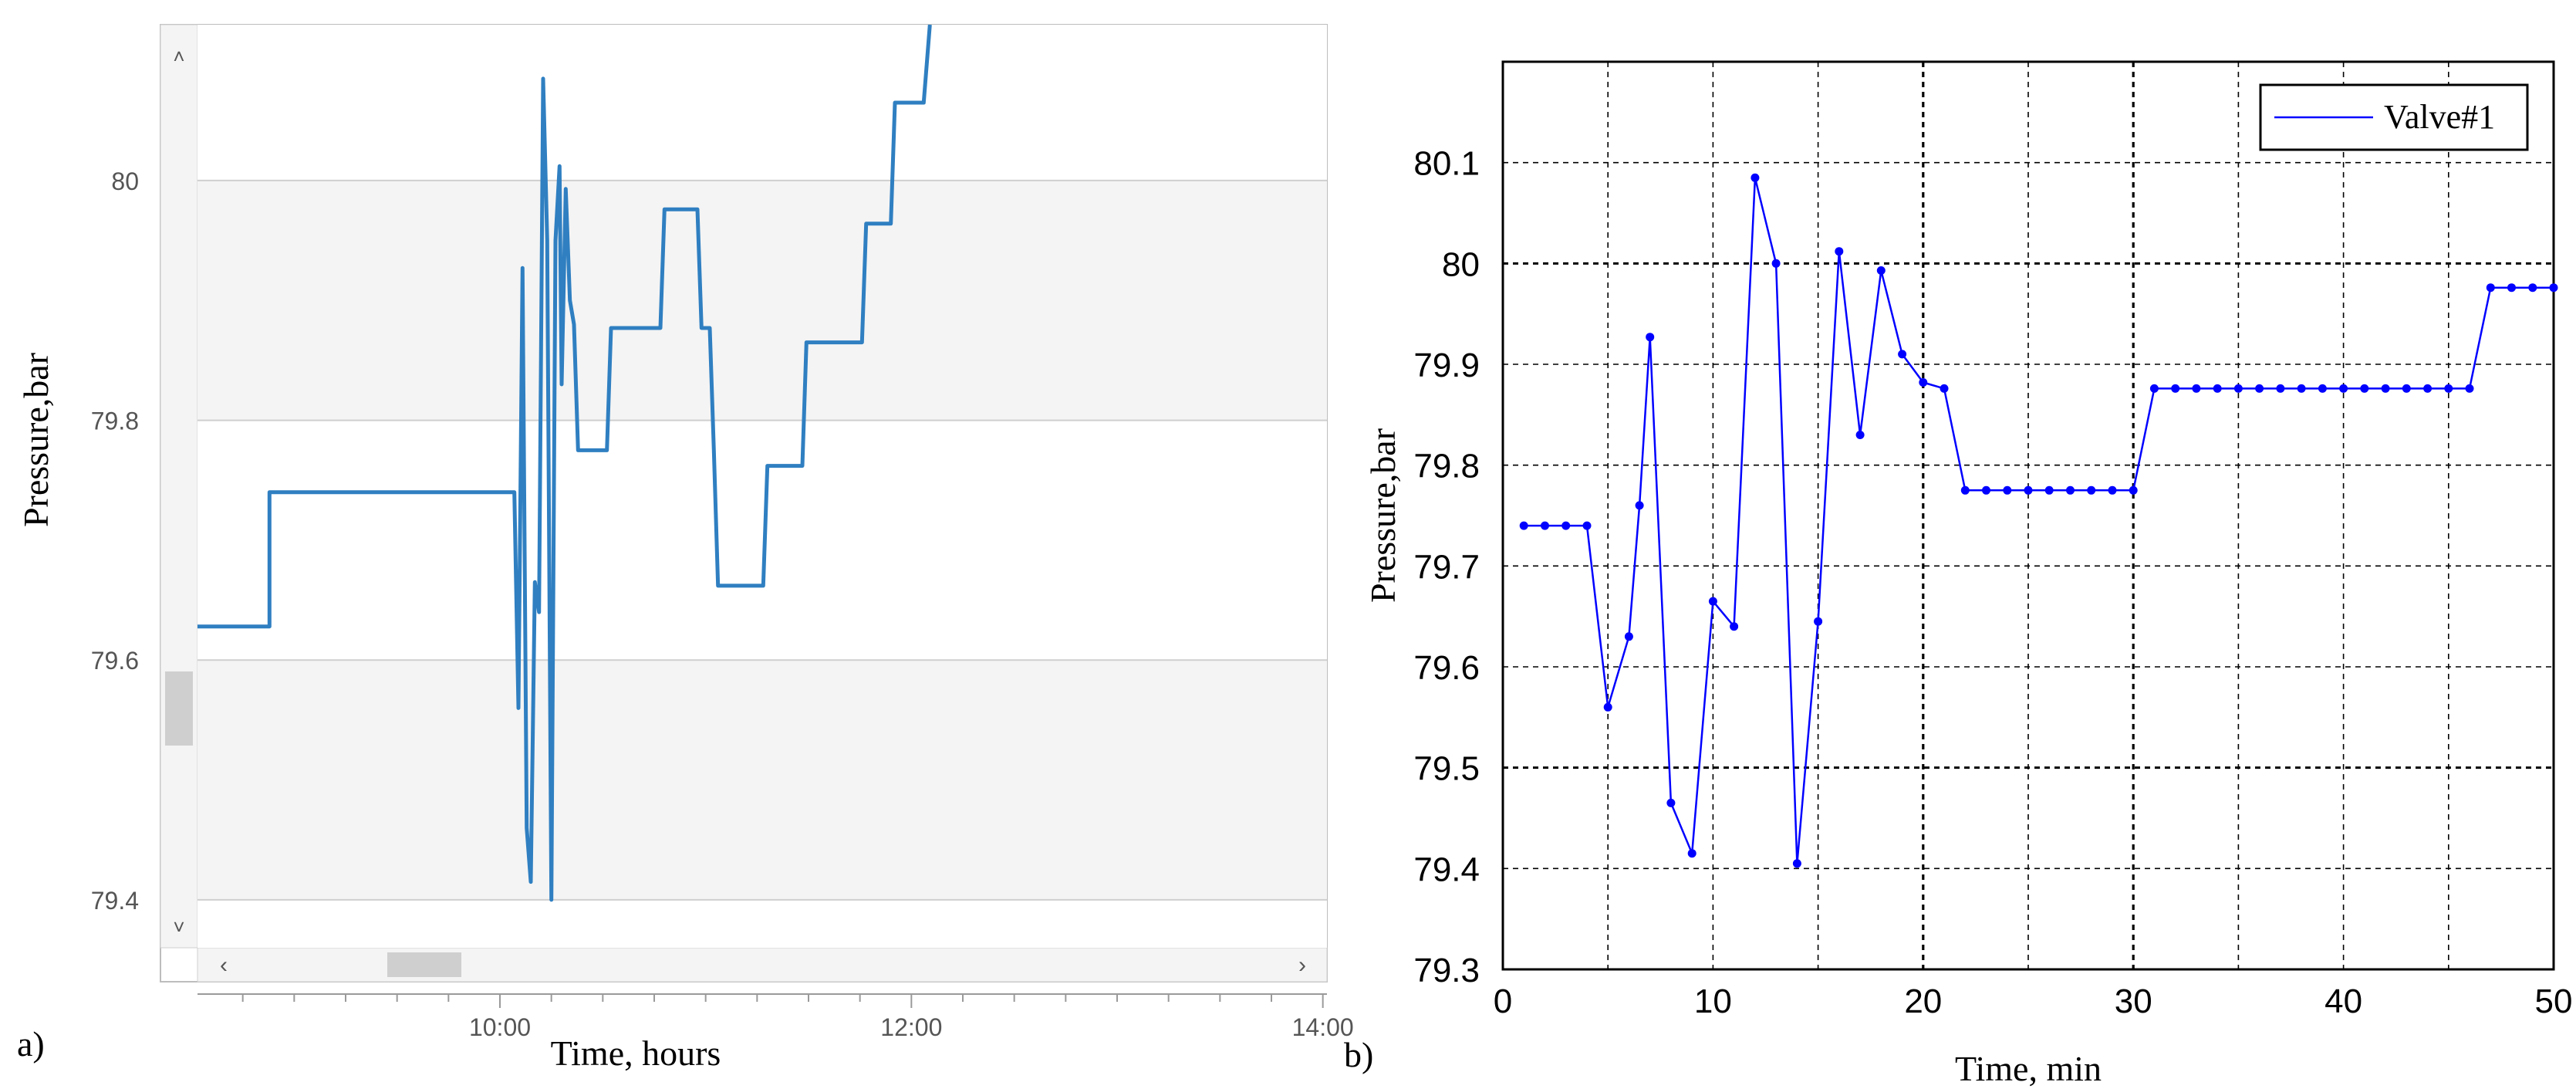 The image size is (2576, 1089). I want to click on y-tick-label-80-1: 80.1, so click(1446, 164).